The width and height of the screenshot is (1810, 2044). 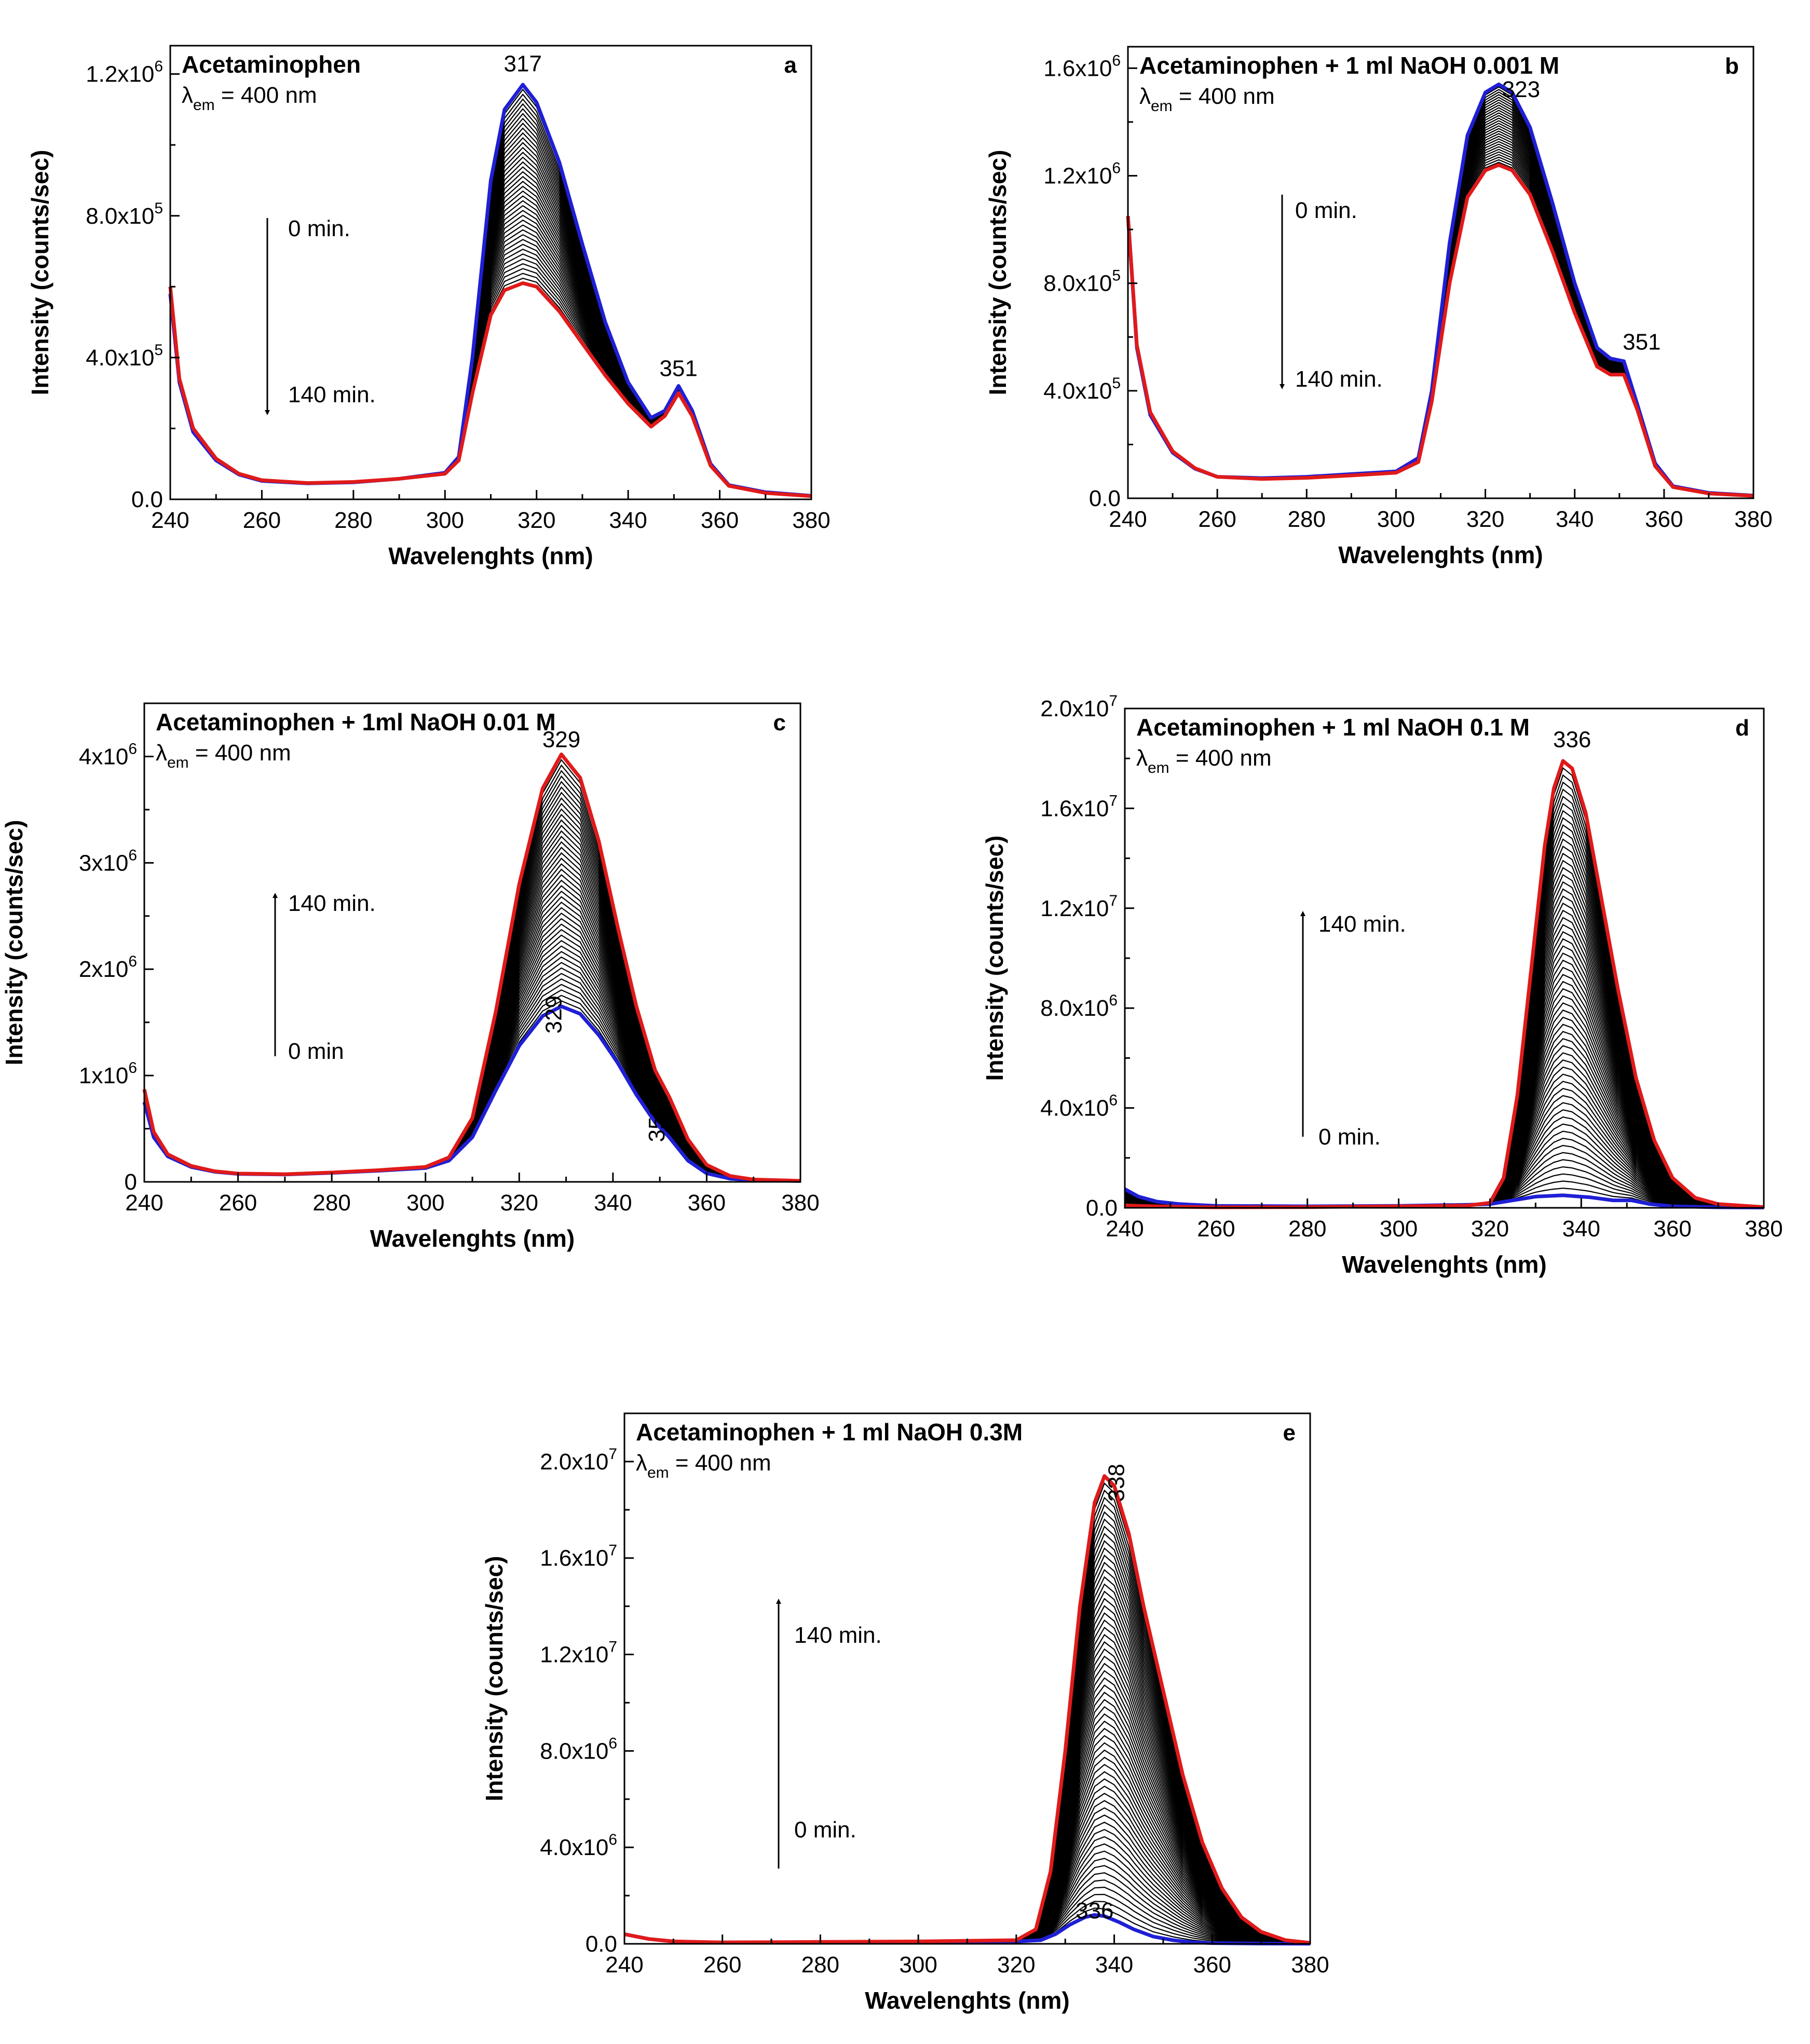 What do you see at coordinates (1094, 1911) in the screenshot?
I see `peak-label: 336` at bounding box center [1094, 1911].